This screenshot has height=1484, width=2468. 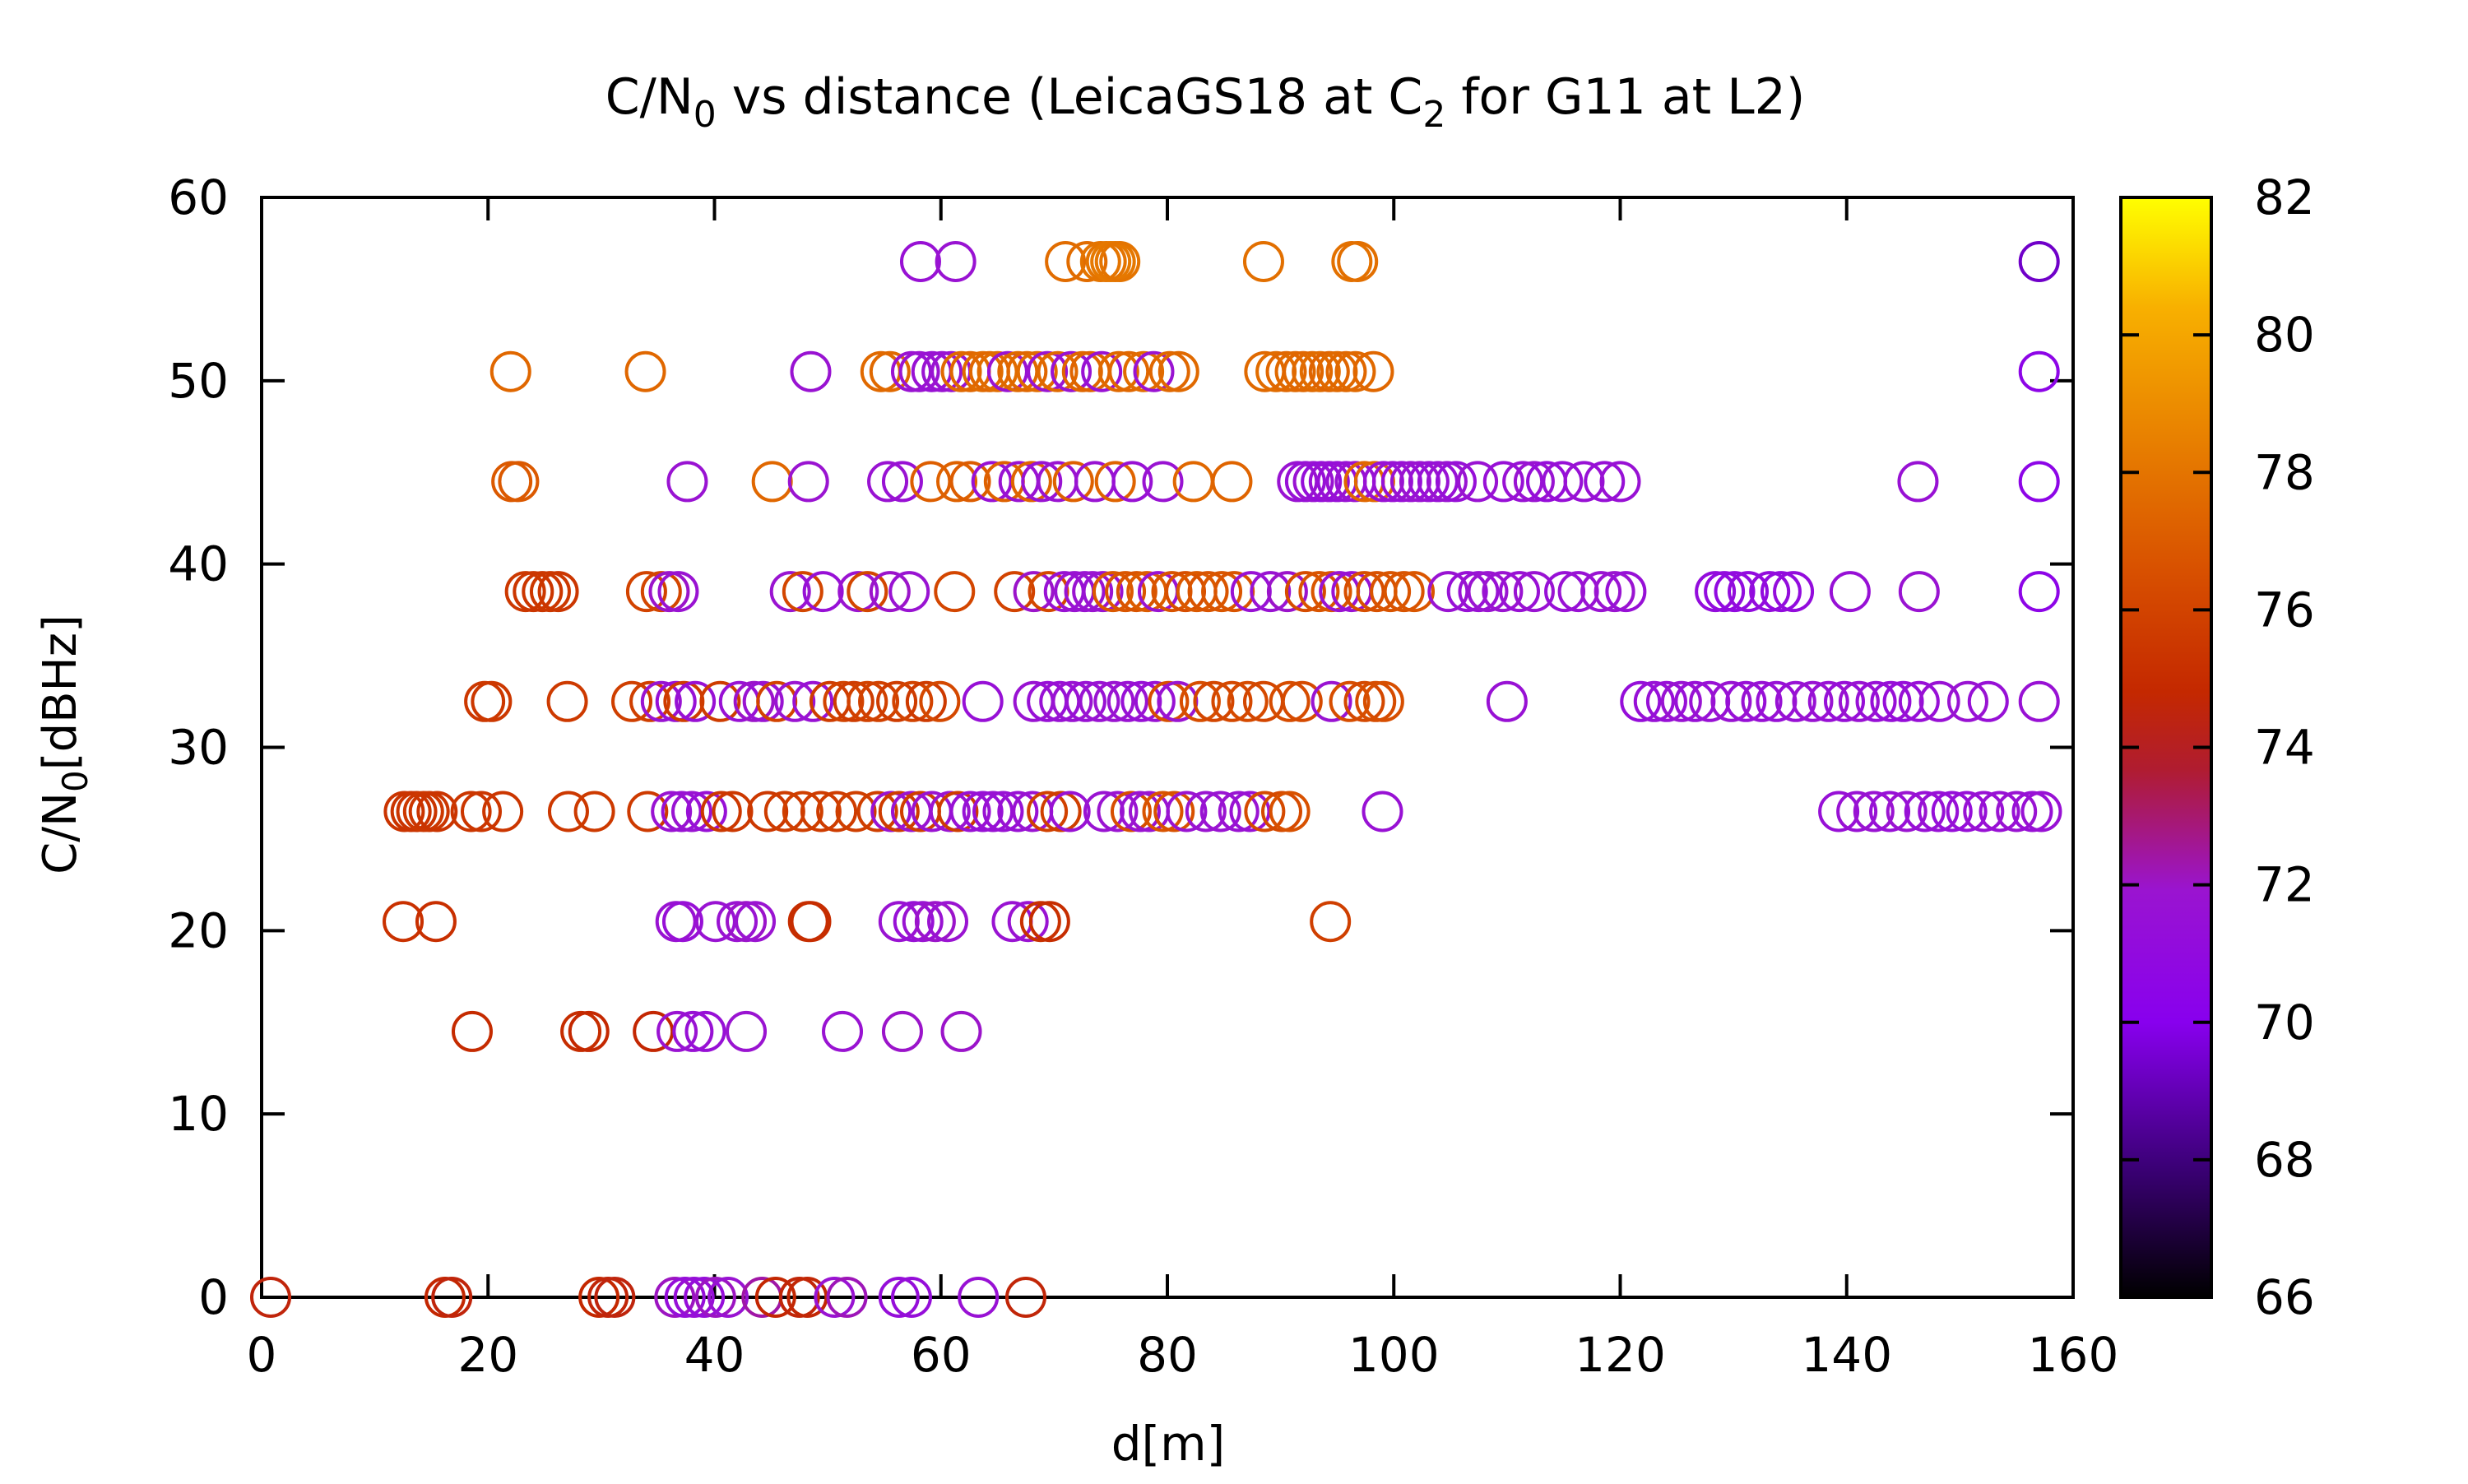 What do you see at coordinates (2284, 335) in the screenshot?
I see `colorbar-tick-label: 80` at bounding box center [2284, 335].